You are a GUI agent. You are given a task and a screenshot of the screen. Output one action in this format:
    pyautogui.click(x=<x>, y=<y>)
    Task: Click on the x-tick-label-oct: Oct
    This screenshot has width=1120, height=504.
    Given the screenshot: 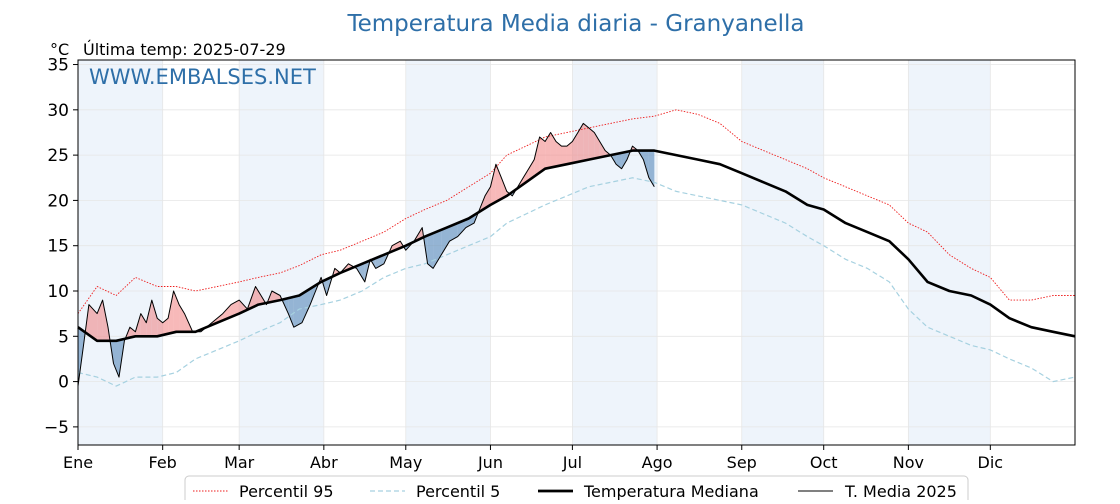 What is the action you would take?
    pyautogui.click(x=824, y=462)
    